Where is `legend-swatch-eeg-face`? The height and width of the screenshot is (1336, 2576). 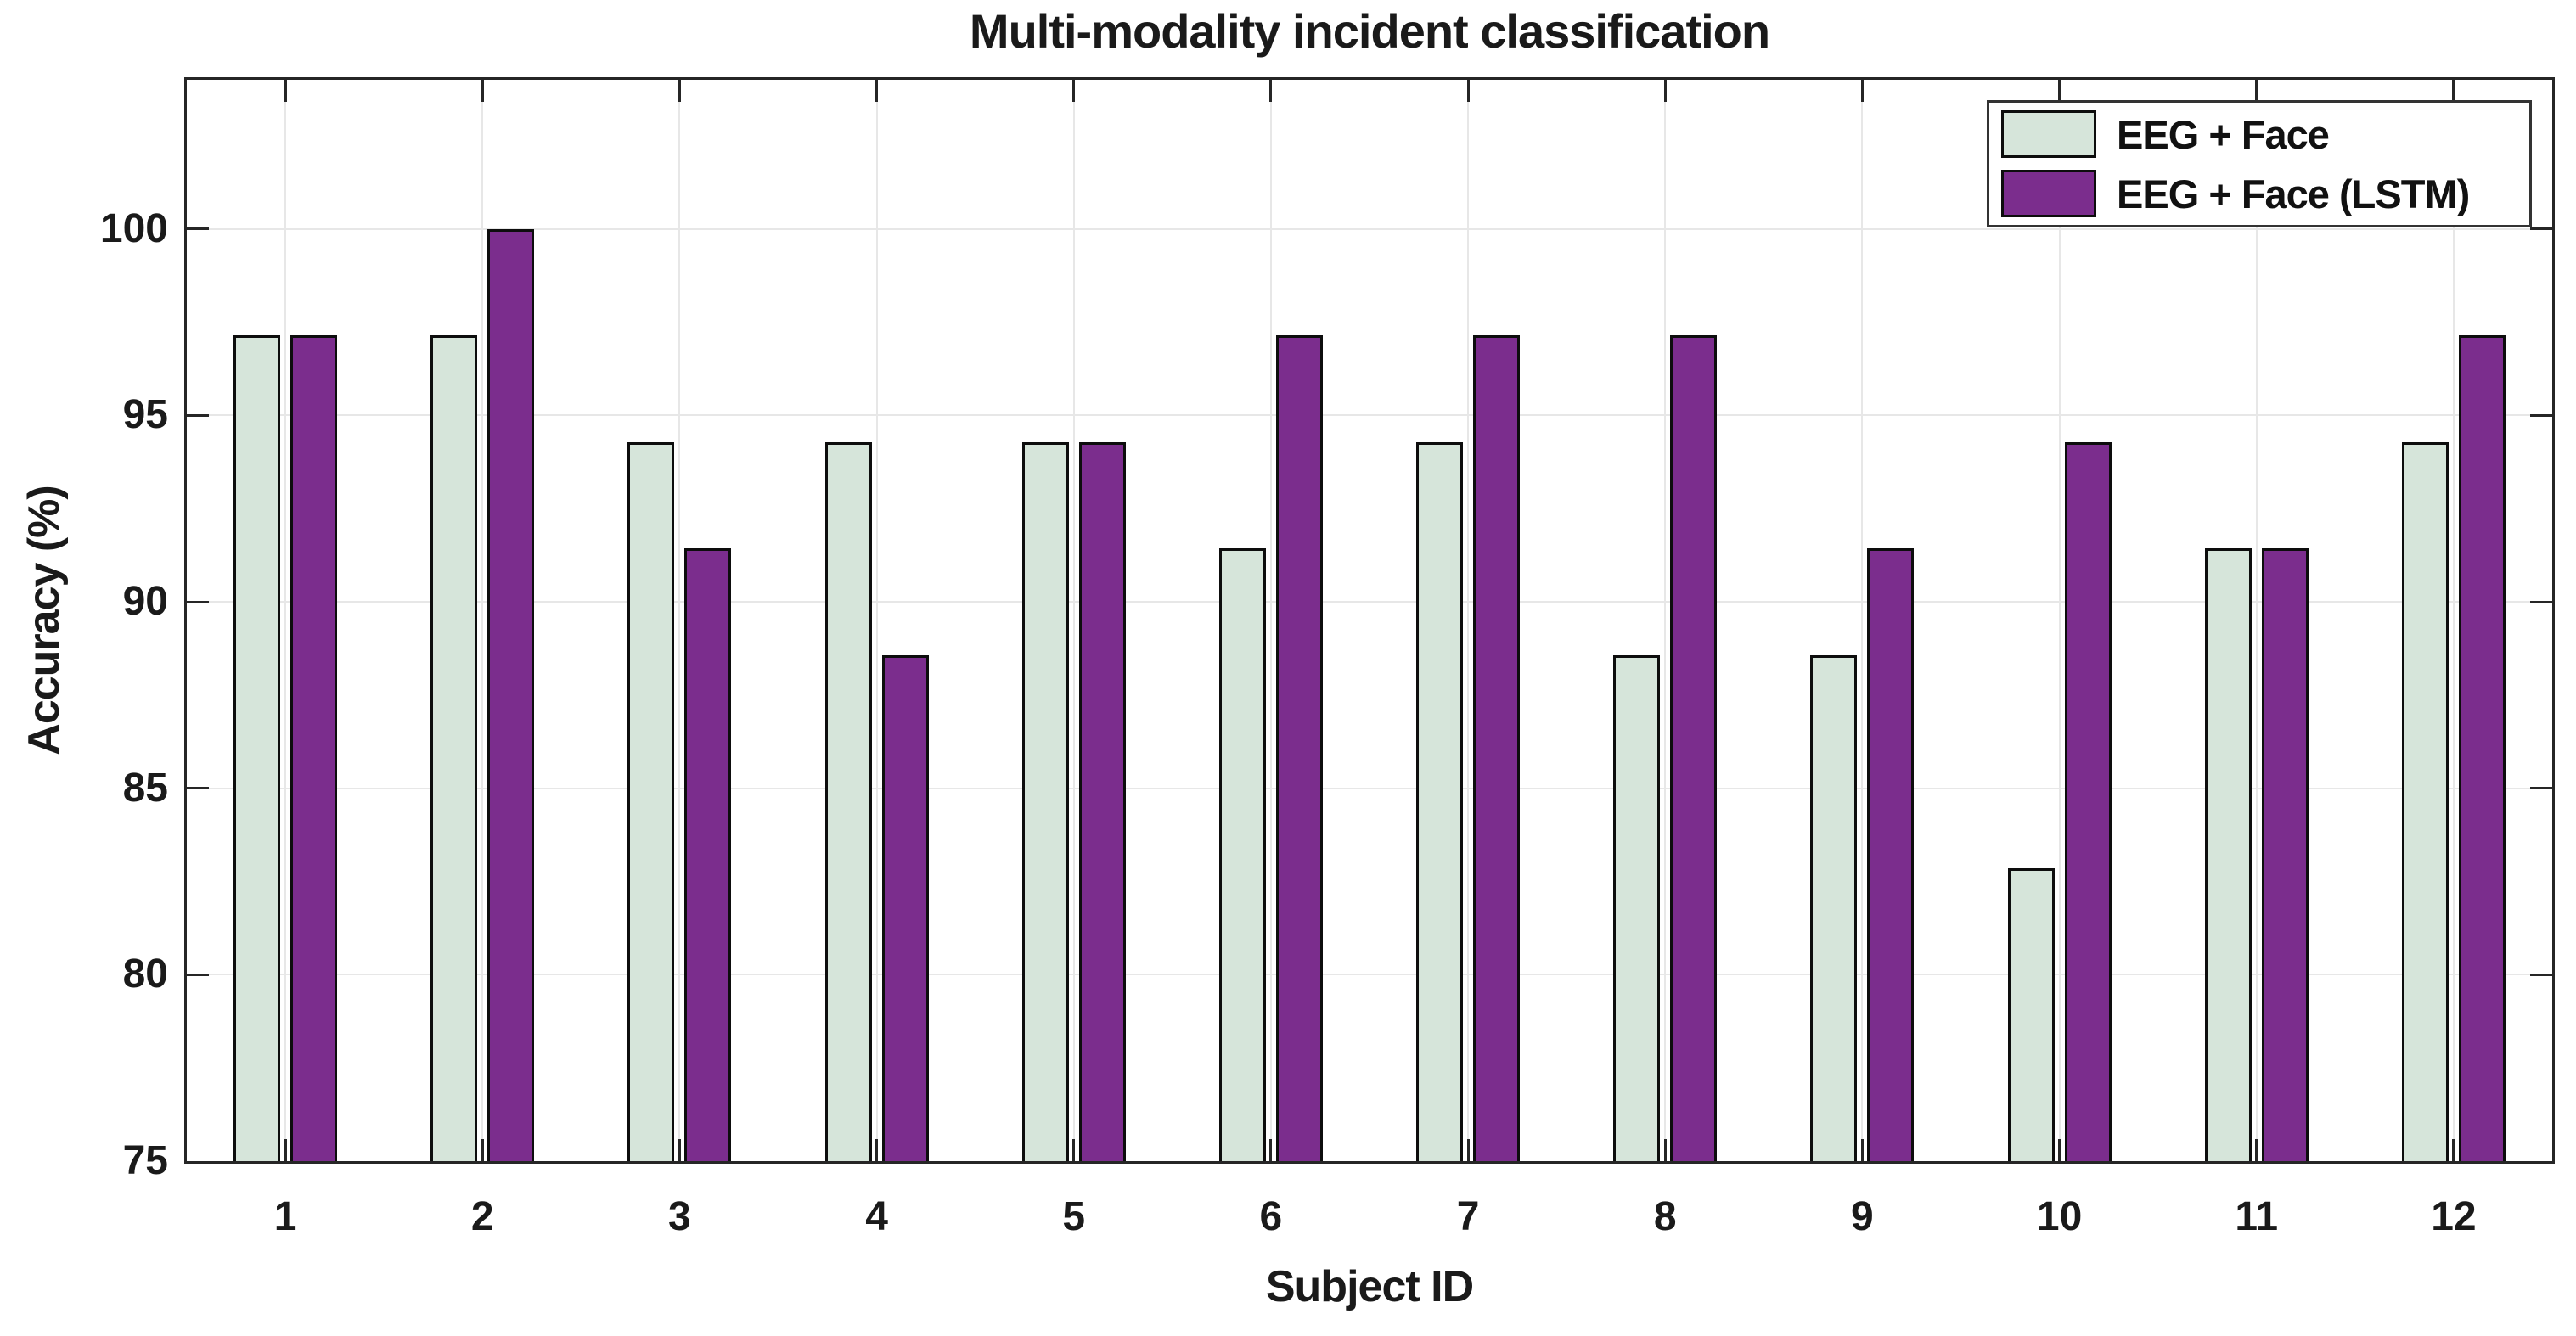 legend-swatch-eeg-face is located at coordinates (2048, 134).